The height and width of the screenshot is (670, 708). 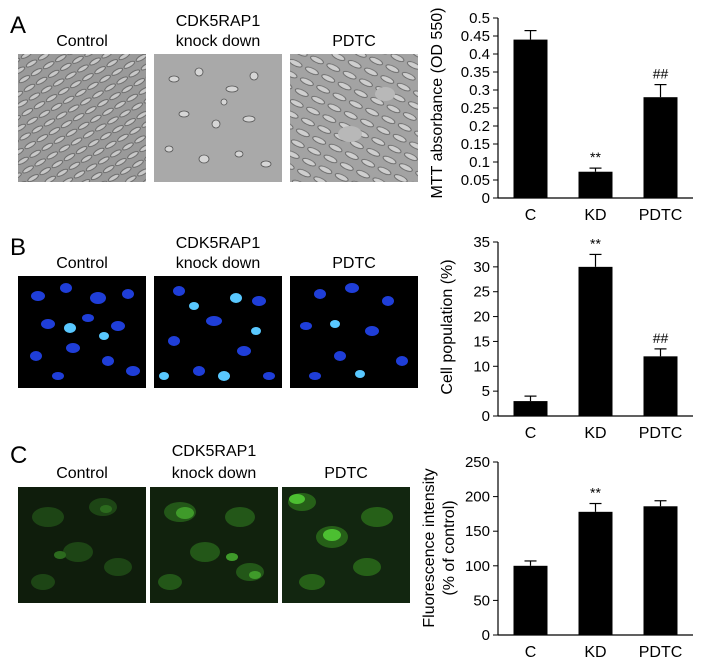 What do you see at coordinates (475, 180) in the screenshot?
I see `y-tick-label: 0.05` at bounding box center [475, 180].